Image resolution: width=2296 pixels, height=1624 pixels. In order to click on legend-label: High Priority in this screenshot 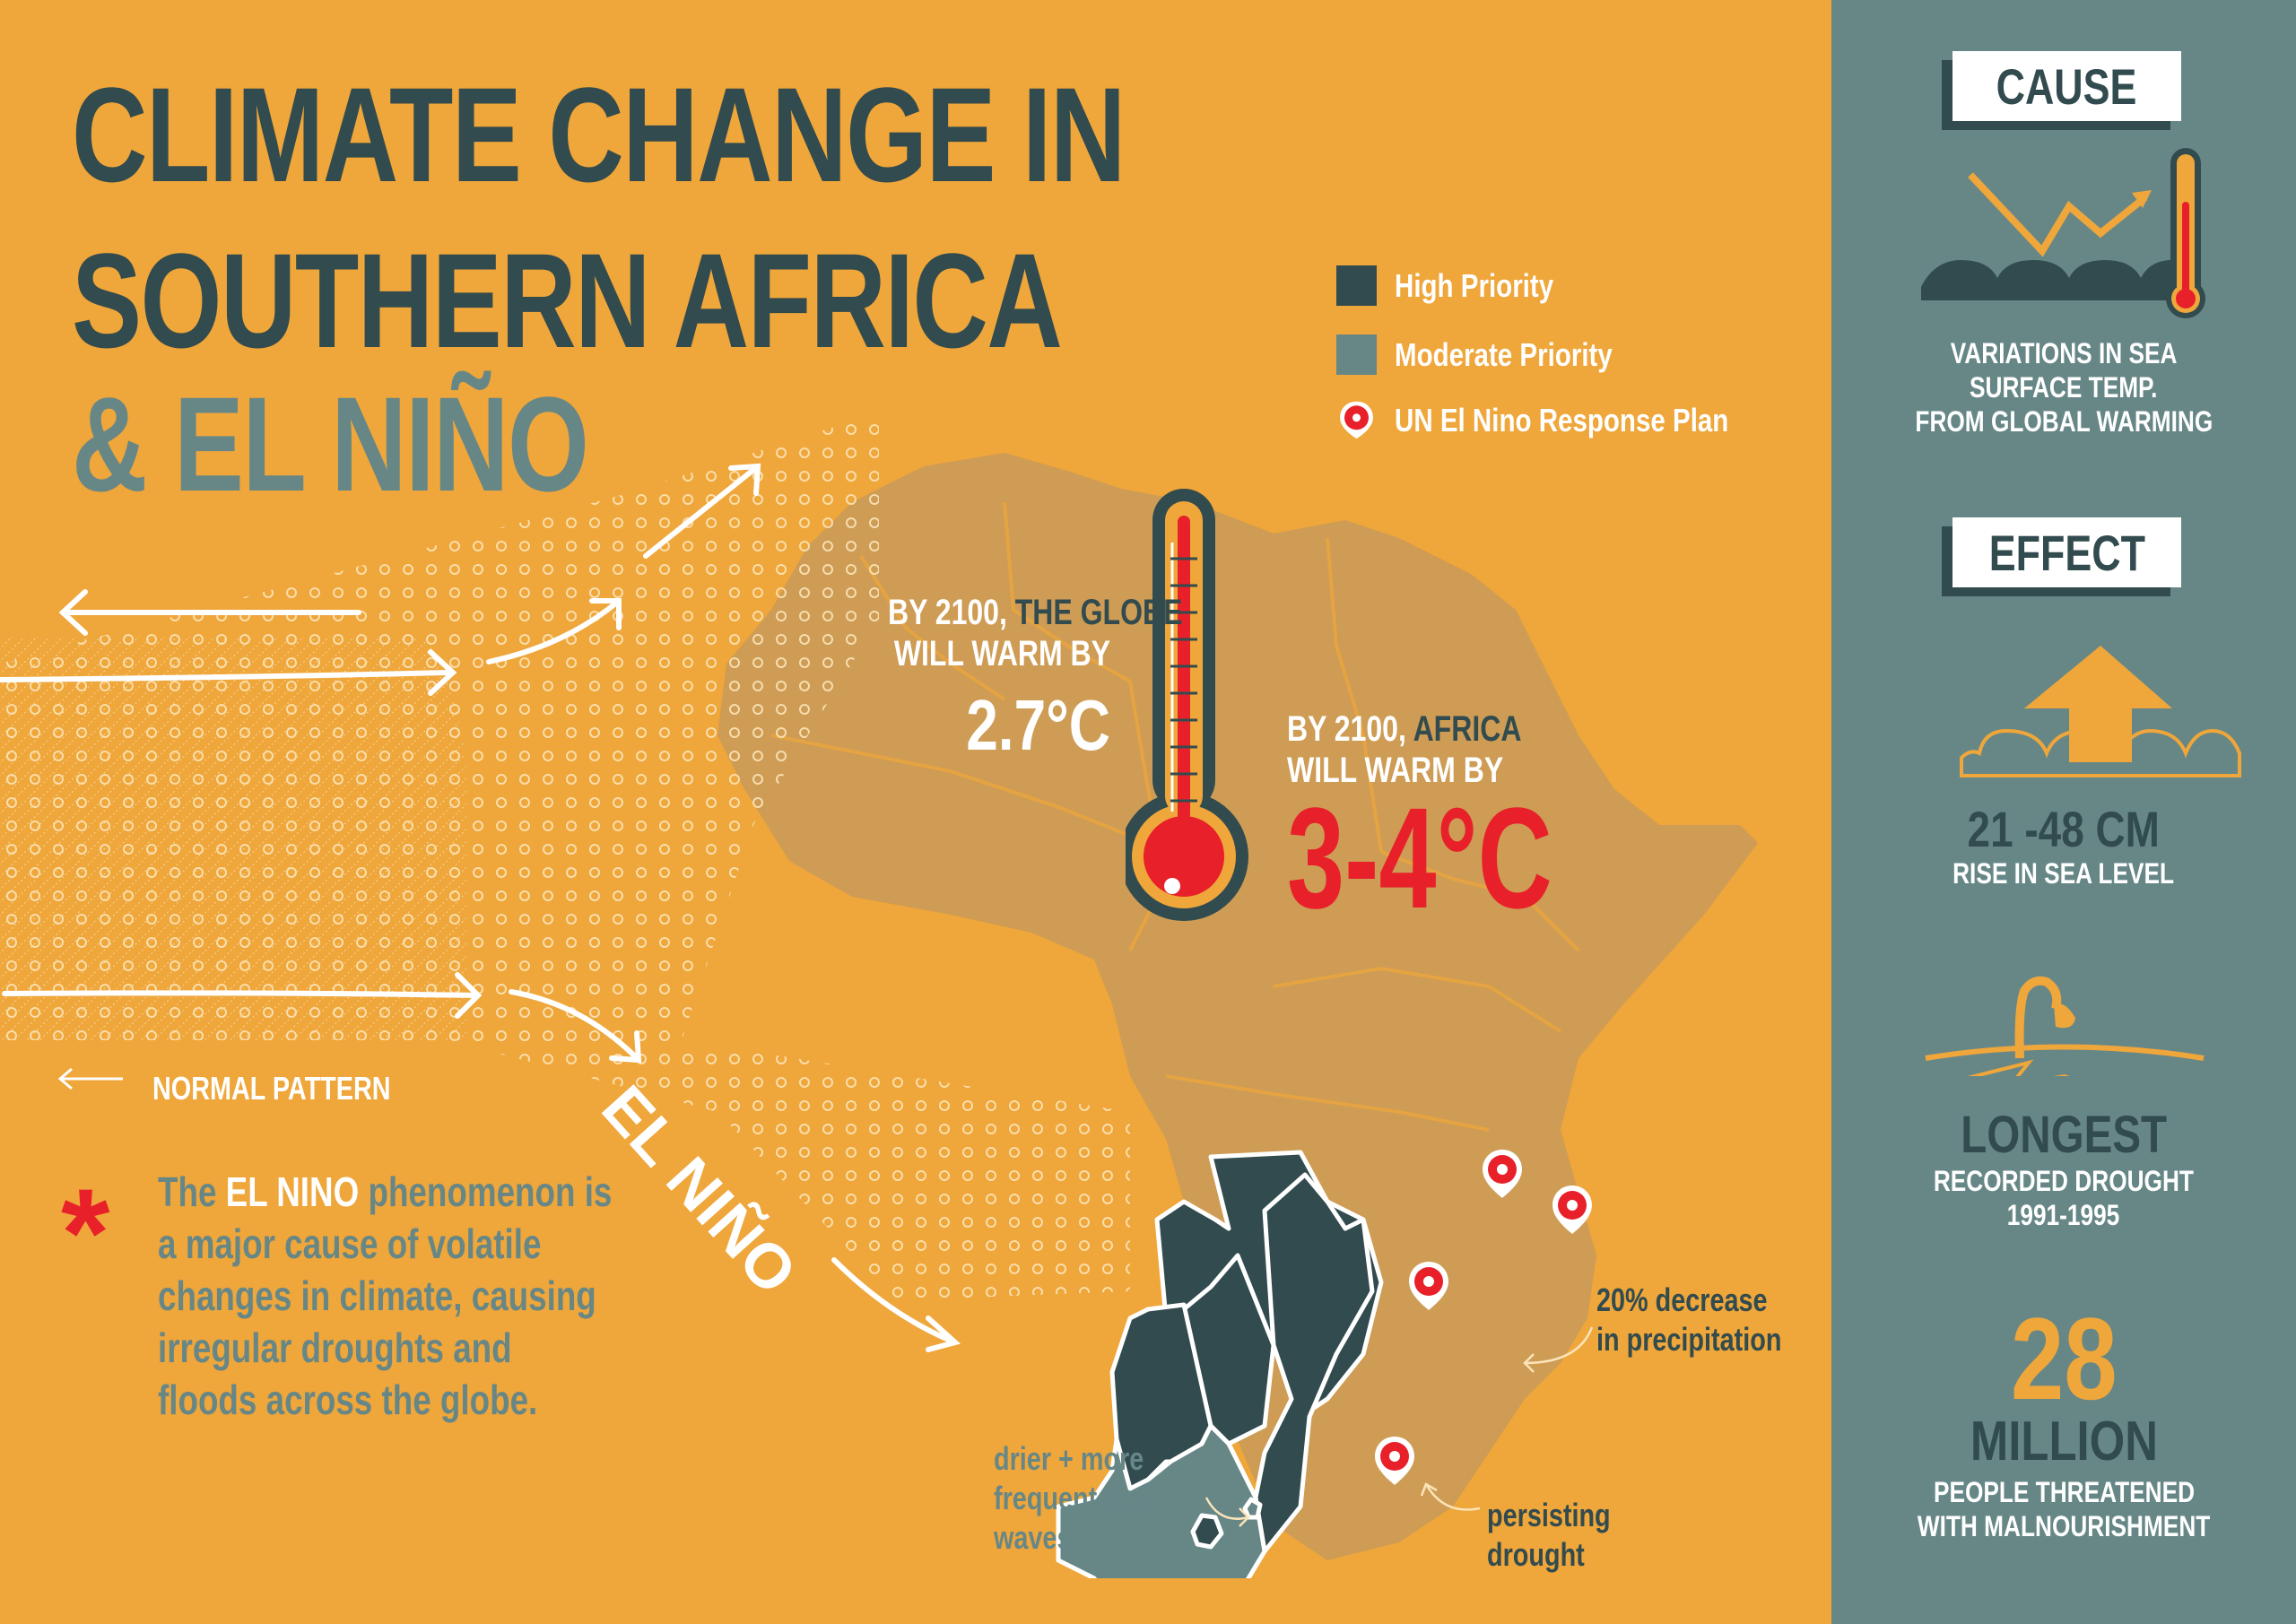, I will do `click(1474, 285)`.